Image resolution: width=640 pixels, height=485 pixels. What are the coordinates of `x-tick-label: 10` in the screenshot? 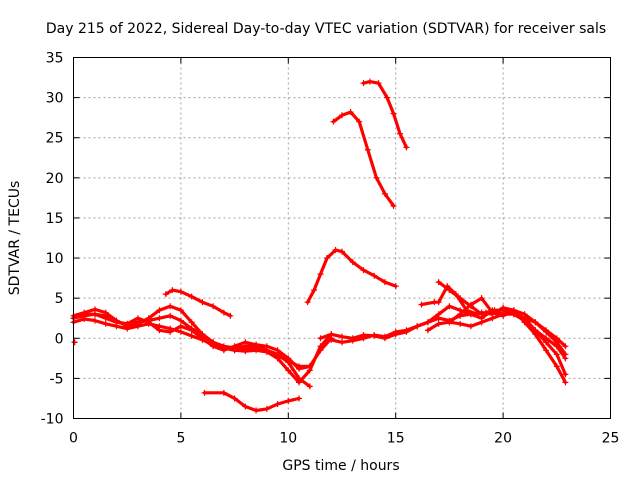 It's located at (288, 439).